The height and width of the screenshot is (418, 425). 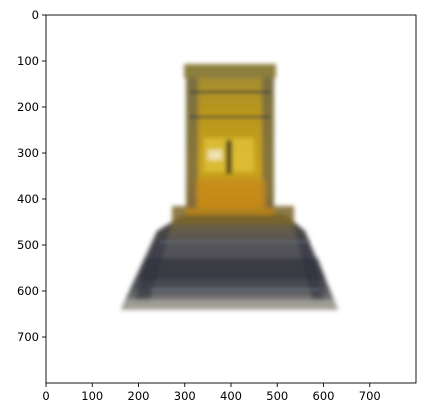 What do you see at coordinates (28, 153) in the screenshot?
I see `y-tick-label: 300` at bounding box center [28, 153].